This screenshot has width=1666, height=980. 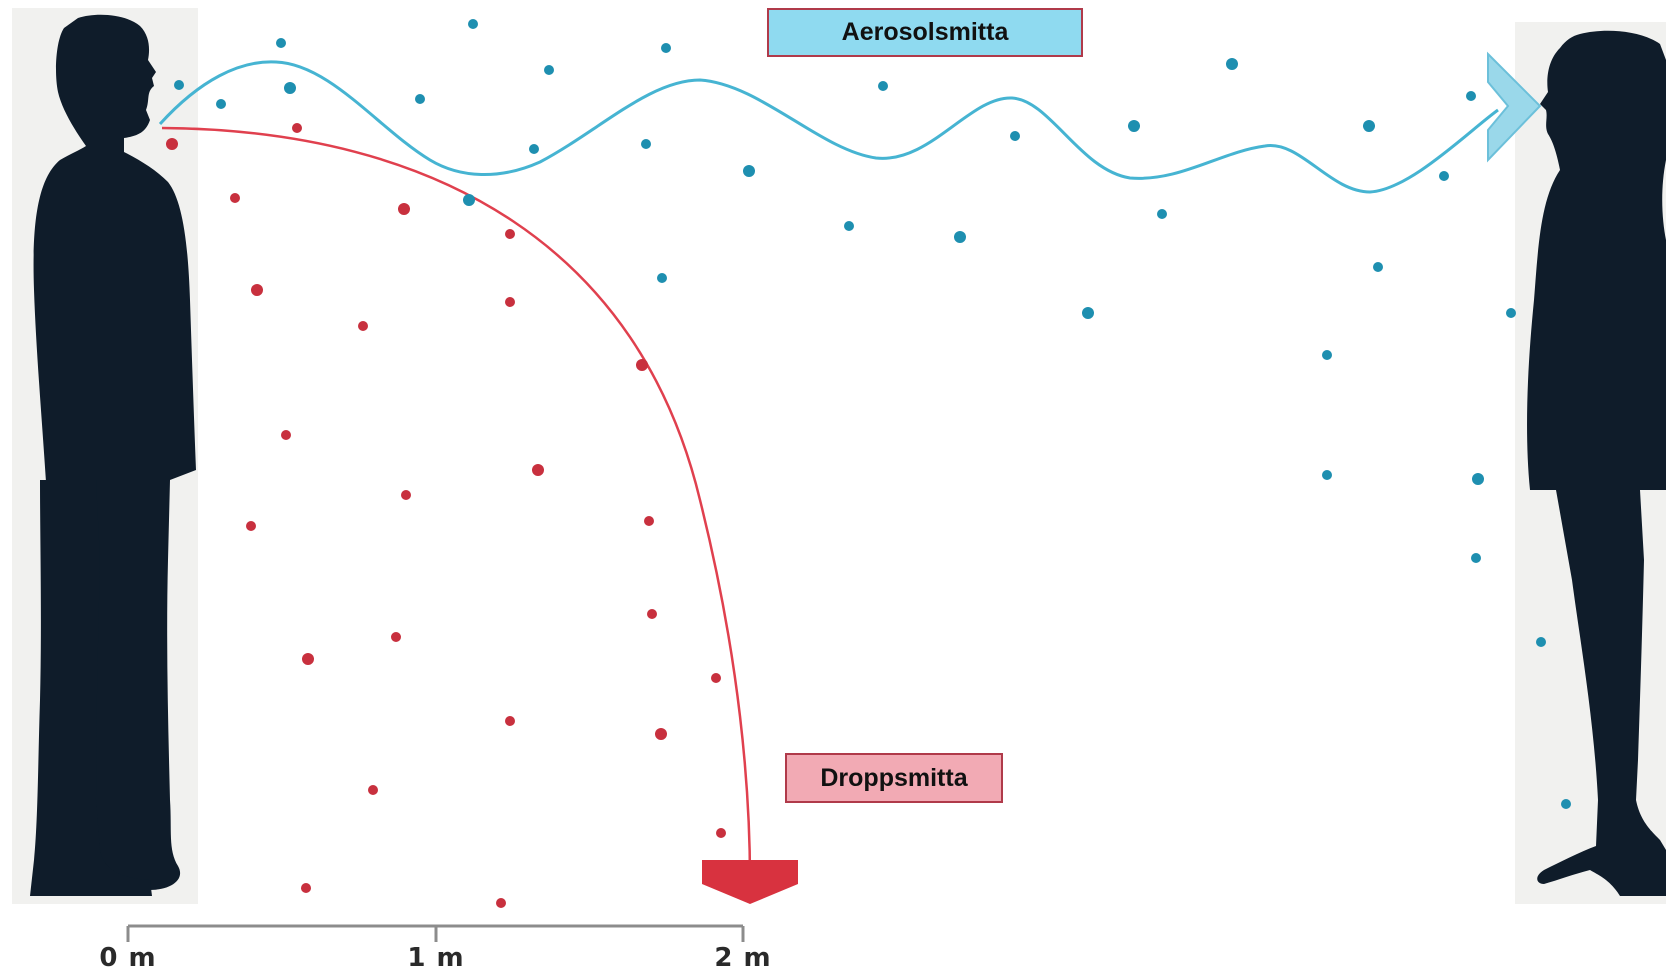 I want to click on aerosol-transmission-label: Aerosolsmitta, so click(x=925, y=32).